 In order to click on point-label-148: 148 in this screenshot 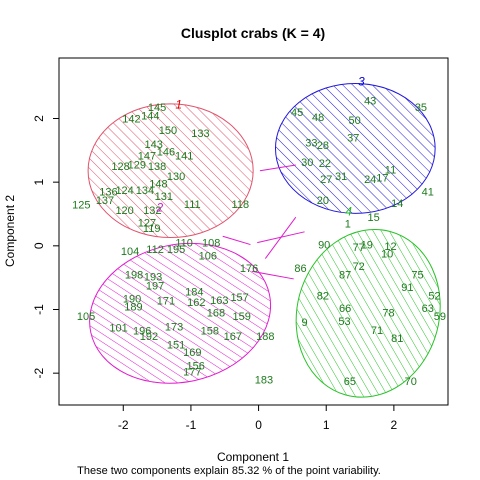, I will do `click(158, 184)`.